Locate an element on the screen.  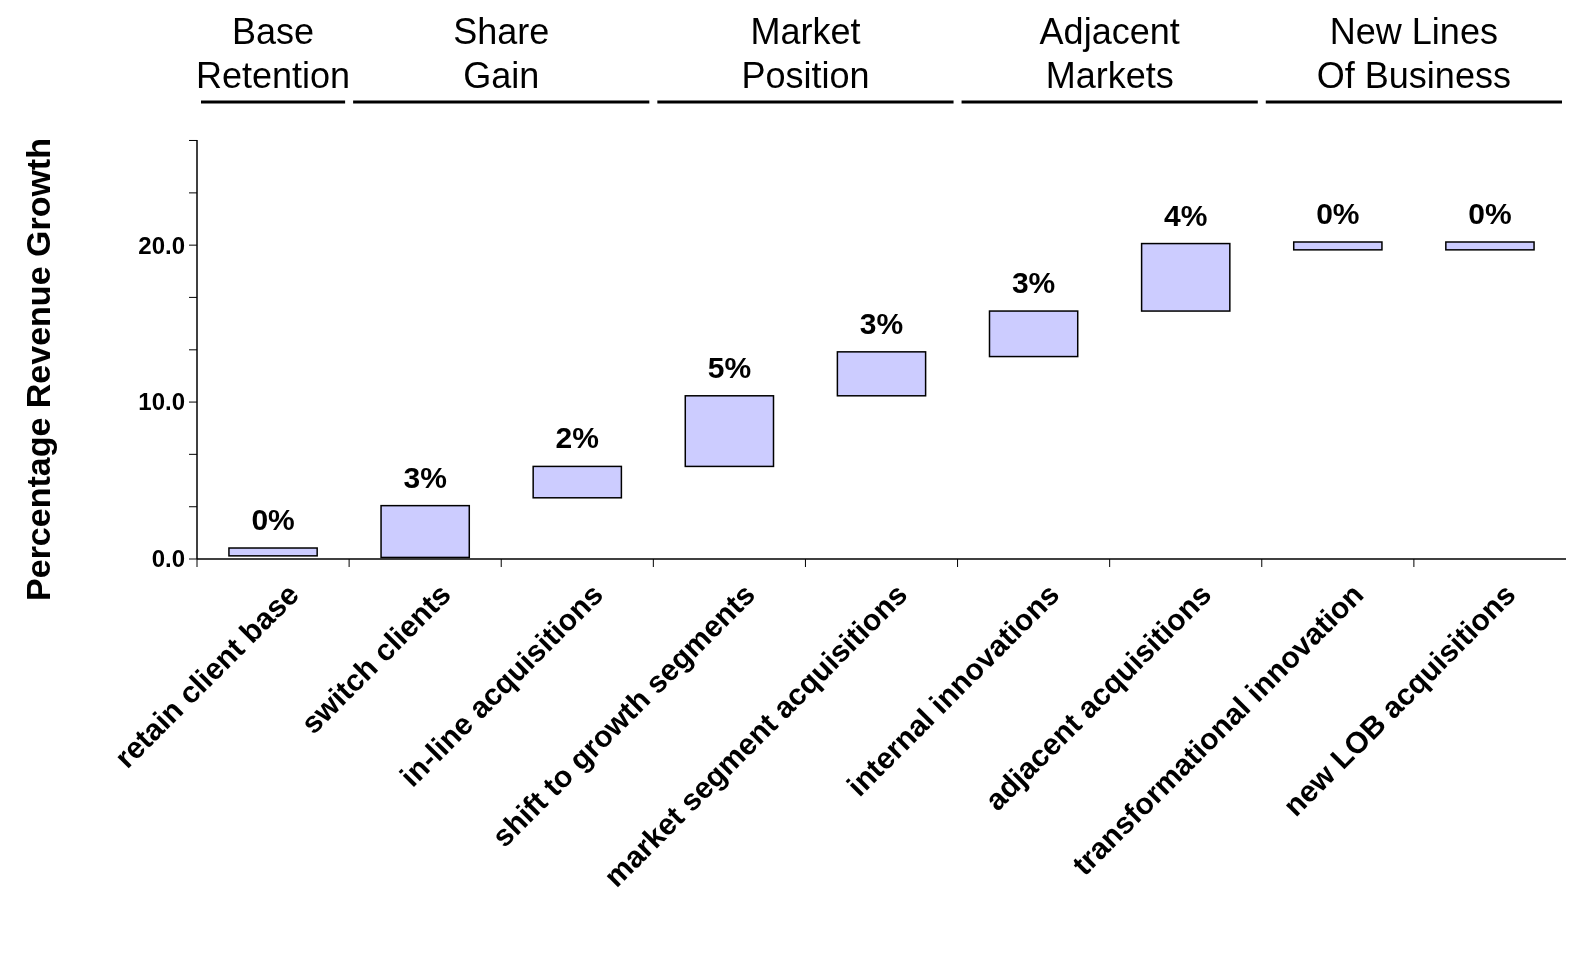
y-tick-label: 10.0 is located at coordinates (161, 402).